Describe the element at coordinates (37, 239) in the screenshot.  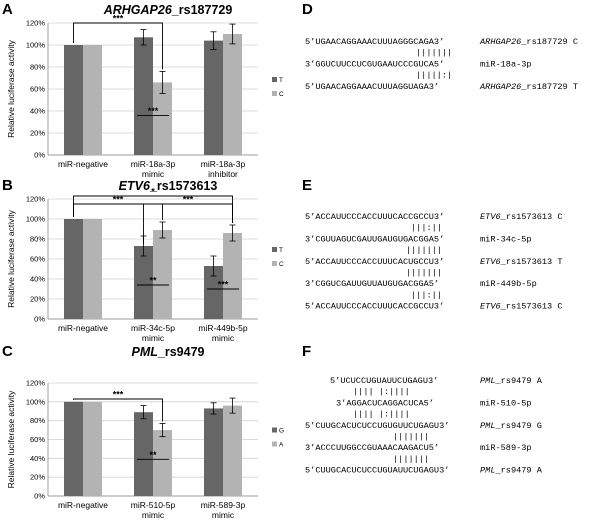
I see `chart-b-ytick-label: 80%` at that location.